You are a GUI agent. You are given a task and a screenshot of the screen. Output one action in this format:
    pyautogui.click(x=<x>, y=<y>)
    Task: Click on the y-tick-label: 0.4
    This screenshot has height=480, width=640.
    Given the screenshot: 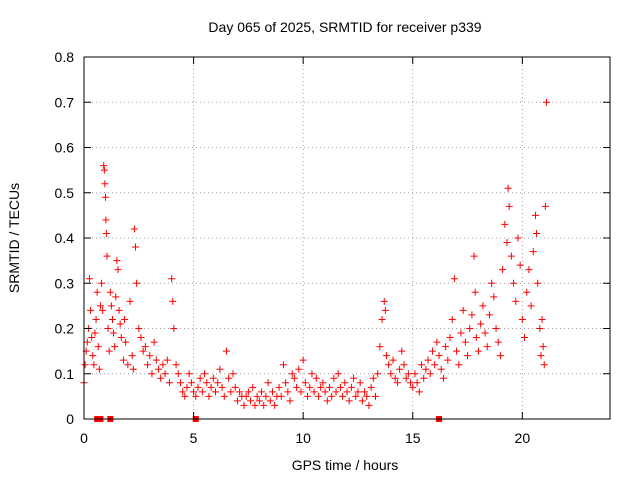 What is the action you would take?
    pyautogui.click(x=65, y=238)
    